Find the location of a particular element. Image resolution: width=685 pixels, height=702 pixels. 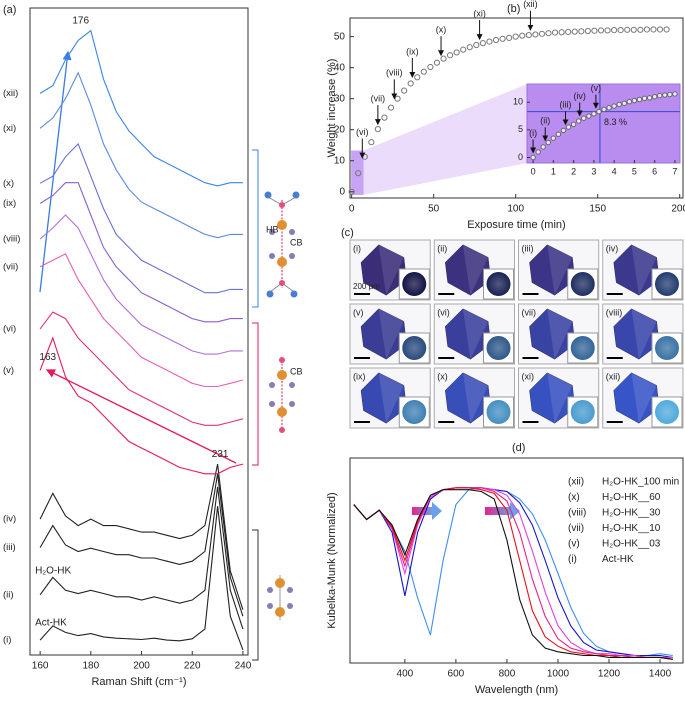

x-tick-label: 800 is located at coordinates (507, 674).